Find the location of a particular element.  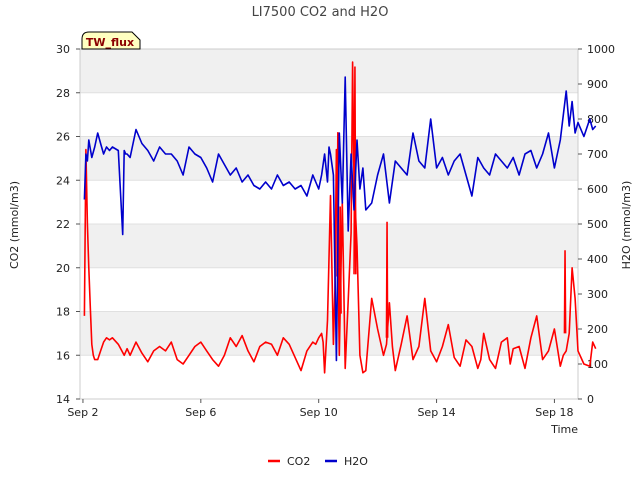

y2-tick-label: 800 is located at coordinates (597, 119).